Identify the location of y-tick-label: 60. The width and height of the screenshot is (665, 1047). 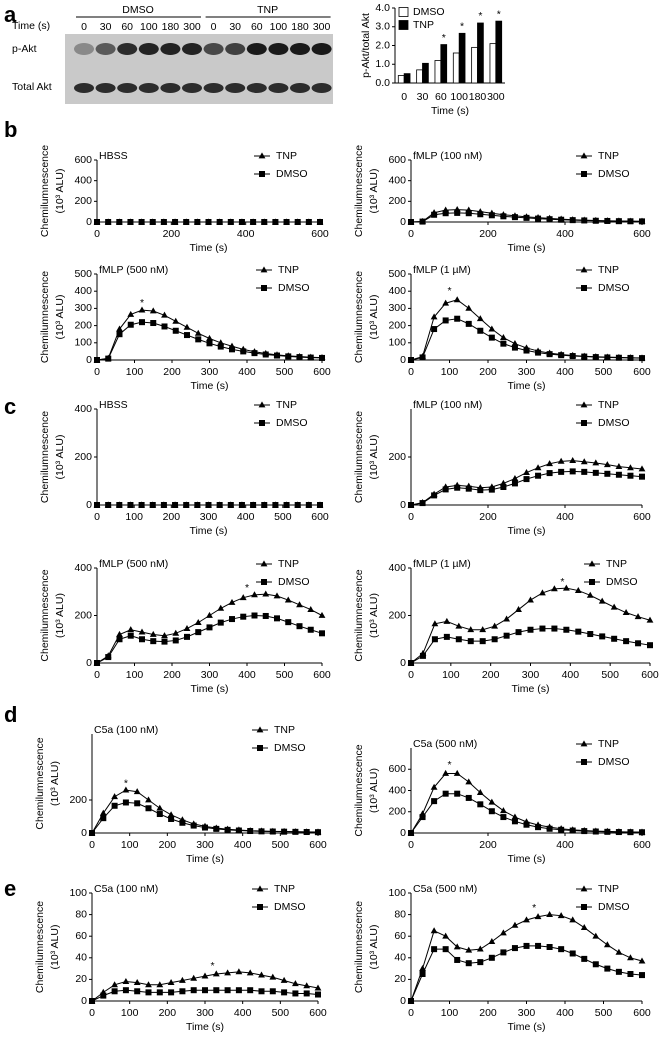
(400, 936).